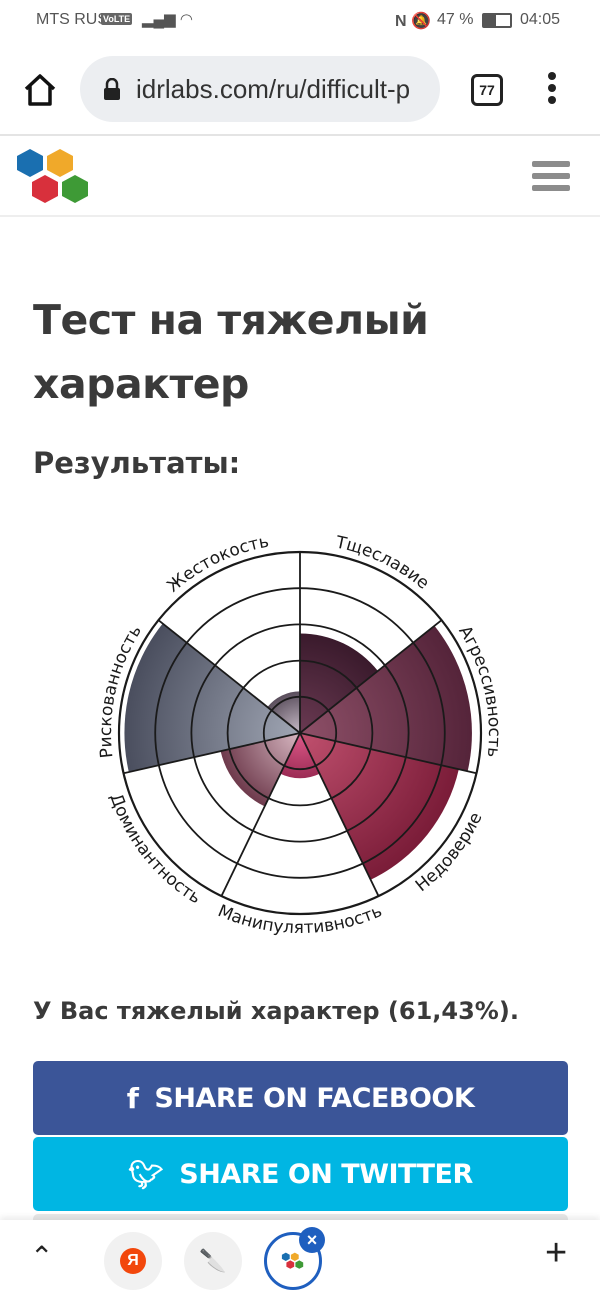 This screenshot has height=1299, width=600. What do you see at coordinates (553, 90) in the screenshot?
I see `more-menu-icon` at bounding box center [553, 90].